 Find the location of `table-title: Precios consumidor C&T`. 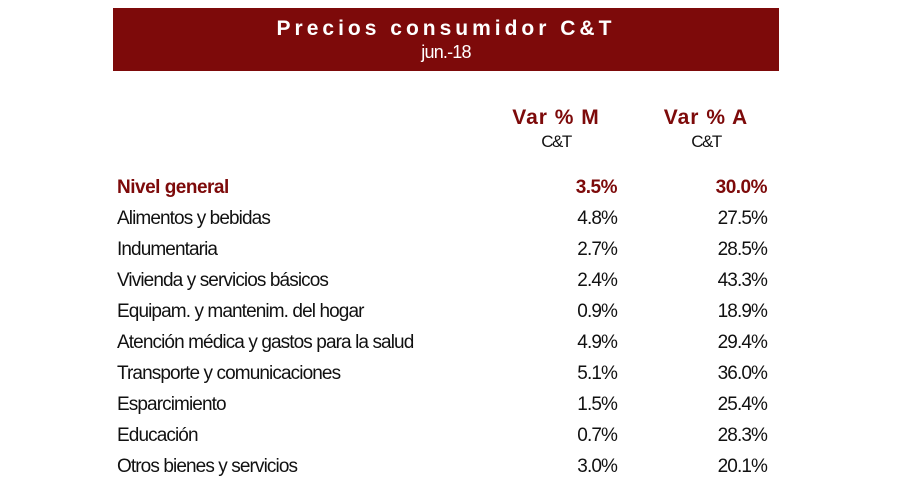

table-title: Precios consumidor C&T is located at coordinates (446, 28).